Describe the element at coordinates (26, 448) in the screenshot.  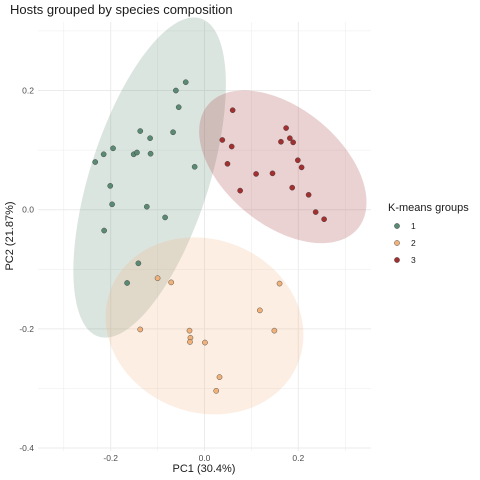
I see `y-tick-label: -0.4` at that location.